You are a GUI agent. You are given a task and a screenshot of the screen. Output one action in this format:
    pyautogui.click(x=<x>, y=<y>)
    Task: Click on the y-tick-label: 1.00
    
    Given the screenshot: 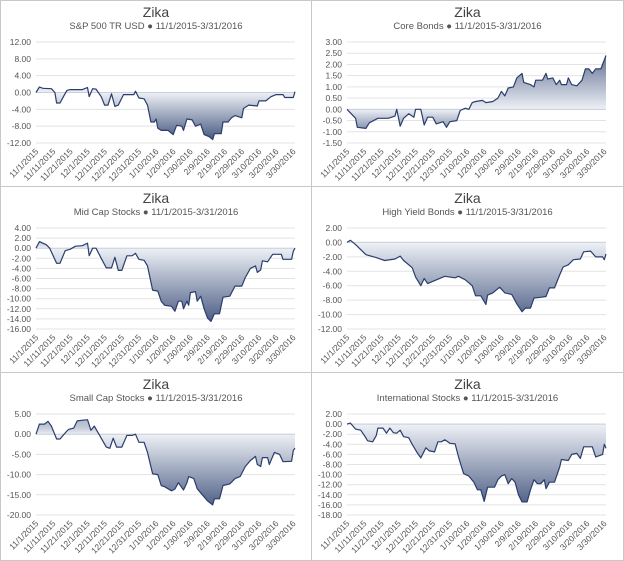 What is the action you would take?
    pyautogui.click(x=333, y=87)
    